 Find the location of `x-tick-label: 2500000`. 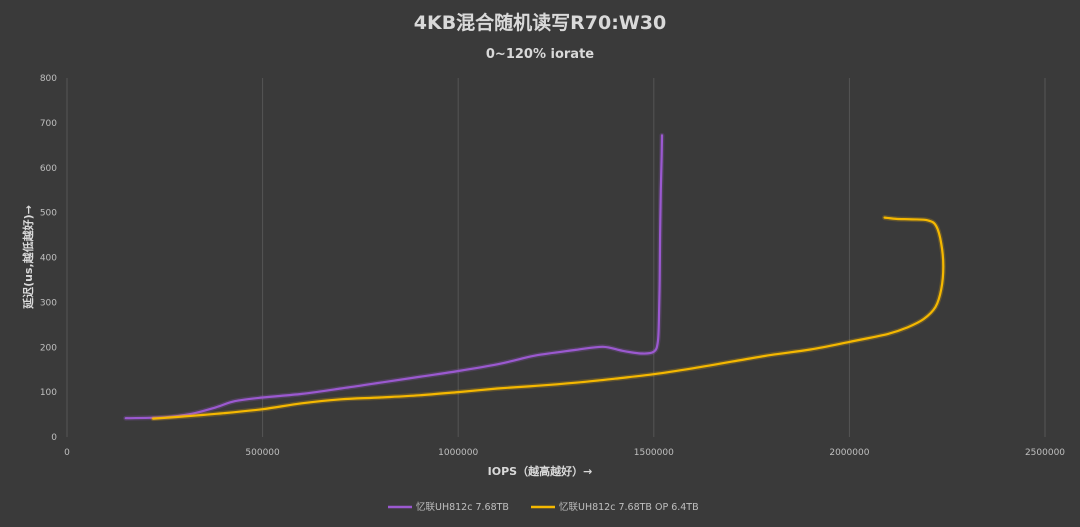

x-tick-label: 2500000 is located at coordinates (1045, 453).